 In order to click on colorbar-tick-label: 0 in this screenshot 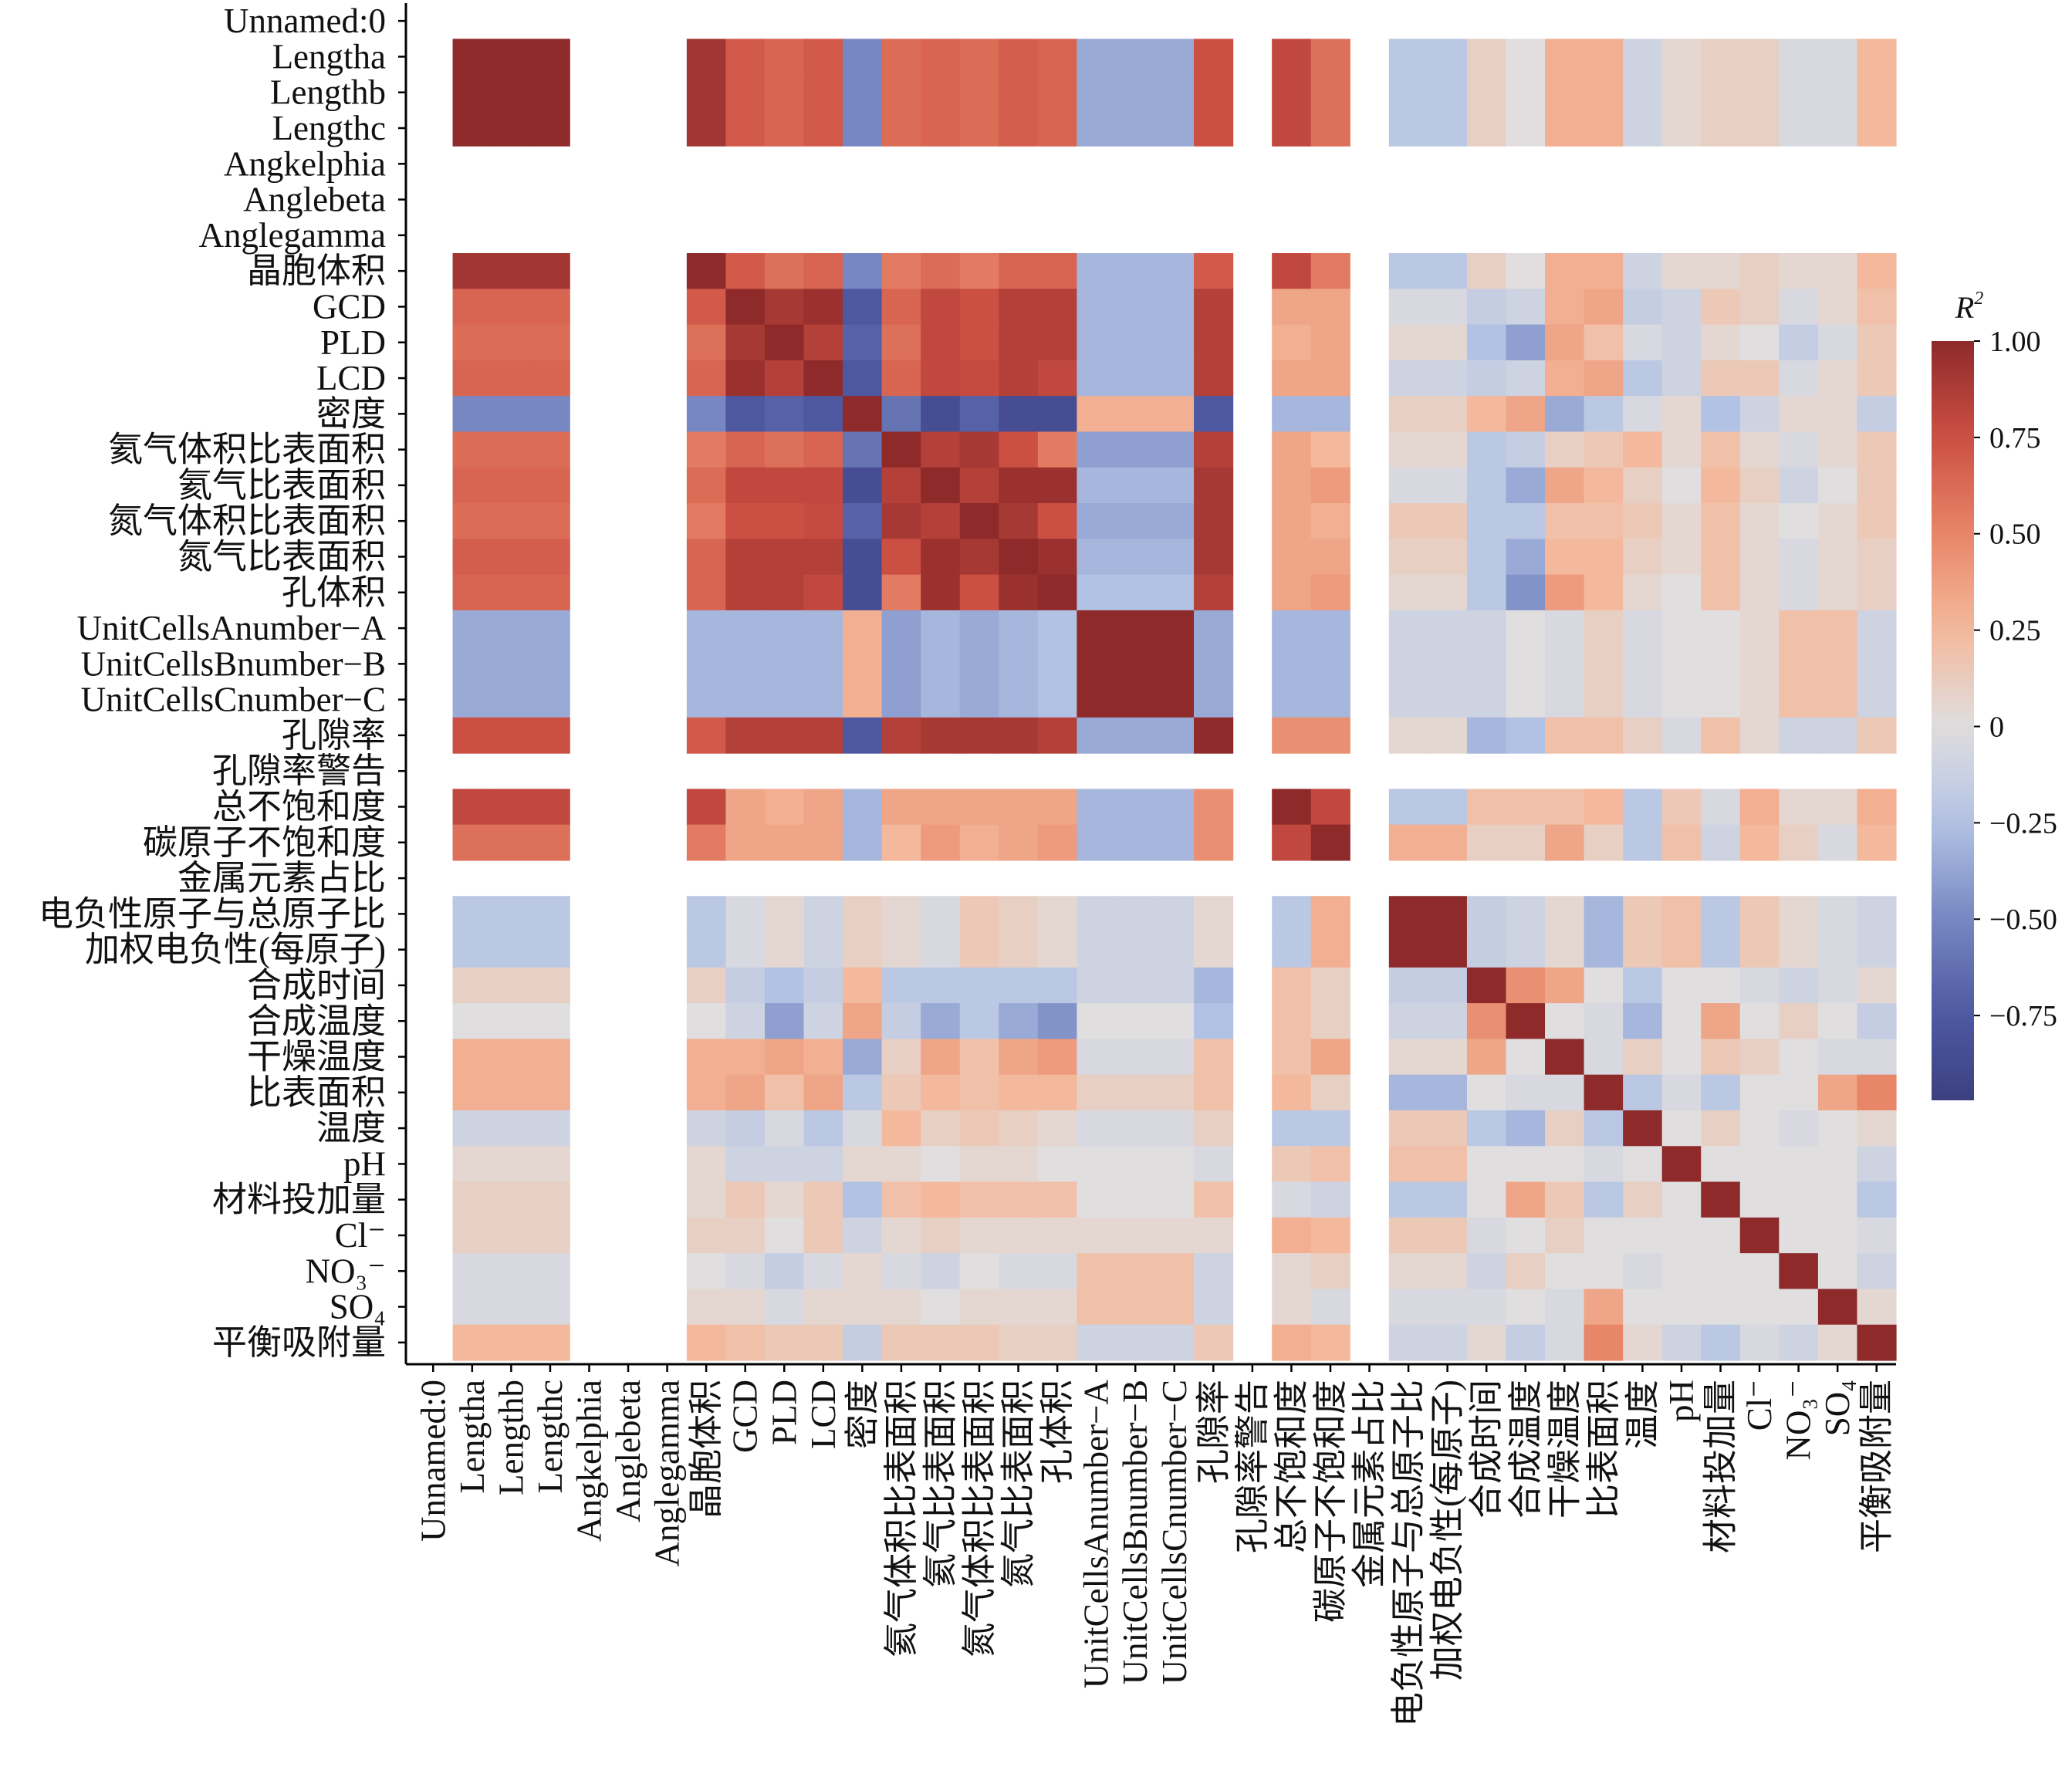, I will do `click(1996, 727)`.